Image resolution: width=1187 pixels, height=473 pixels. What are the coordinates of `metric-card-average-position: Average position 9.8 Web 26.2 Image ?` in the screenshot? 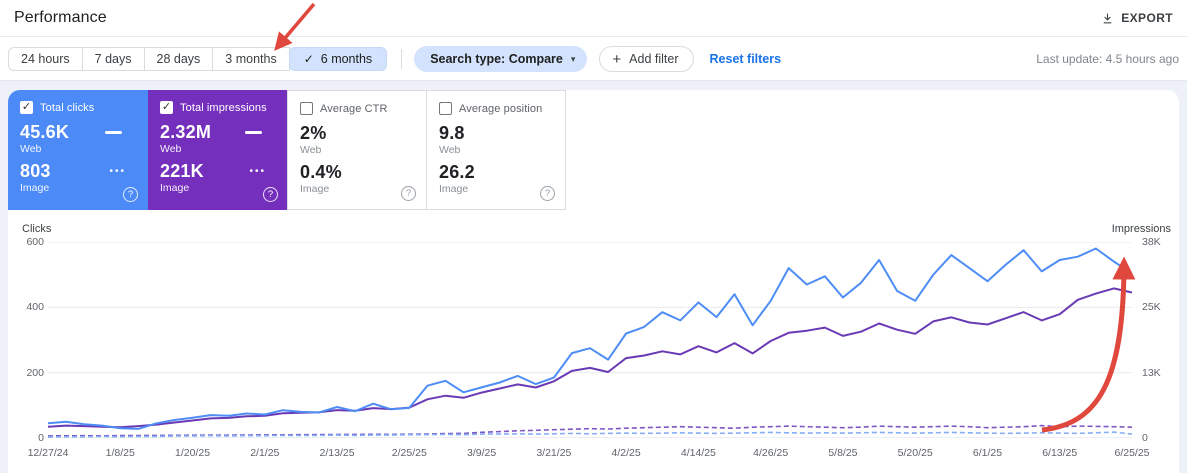 It's located at (496, 150).